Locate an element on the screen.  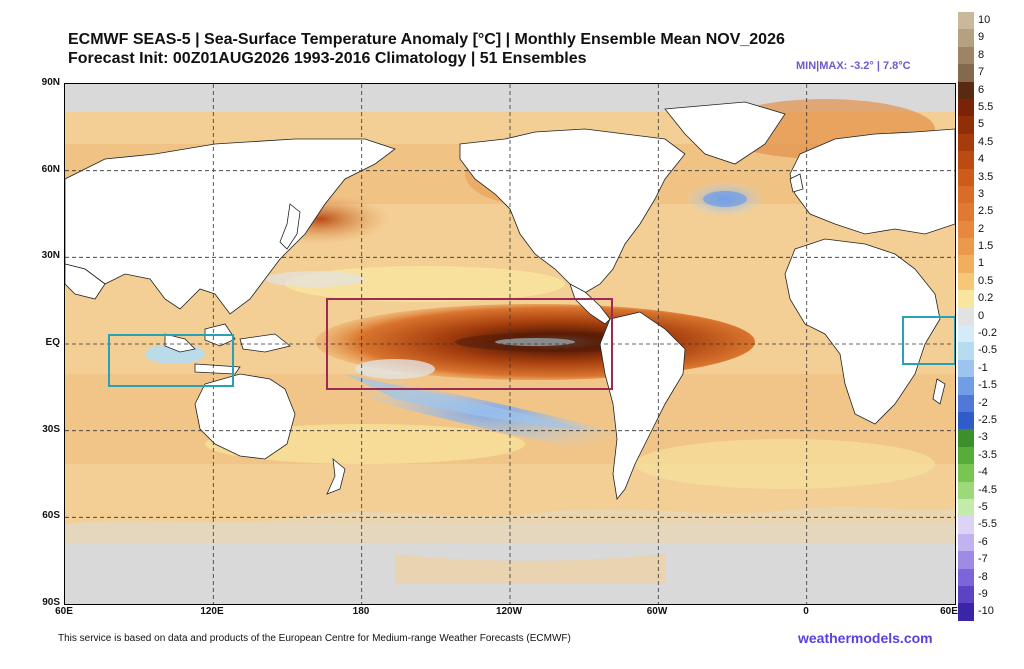
colorbar-tick-label: -1.5 is located at coordinates (987, 385).